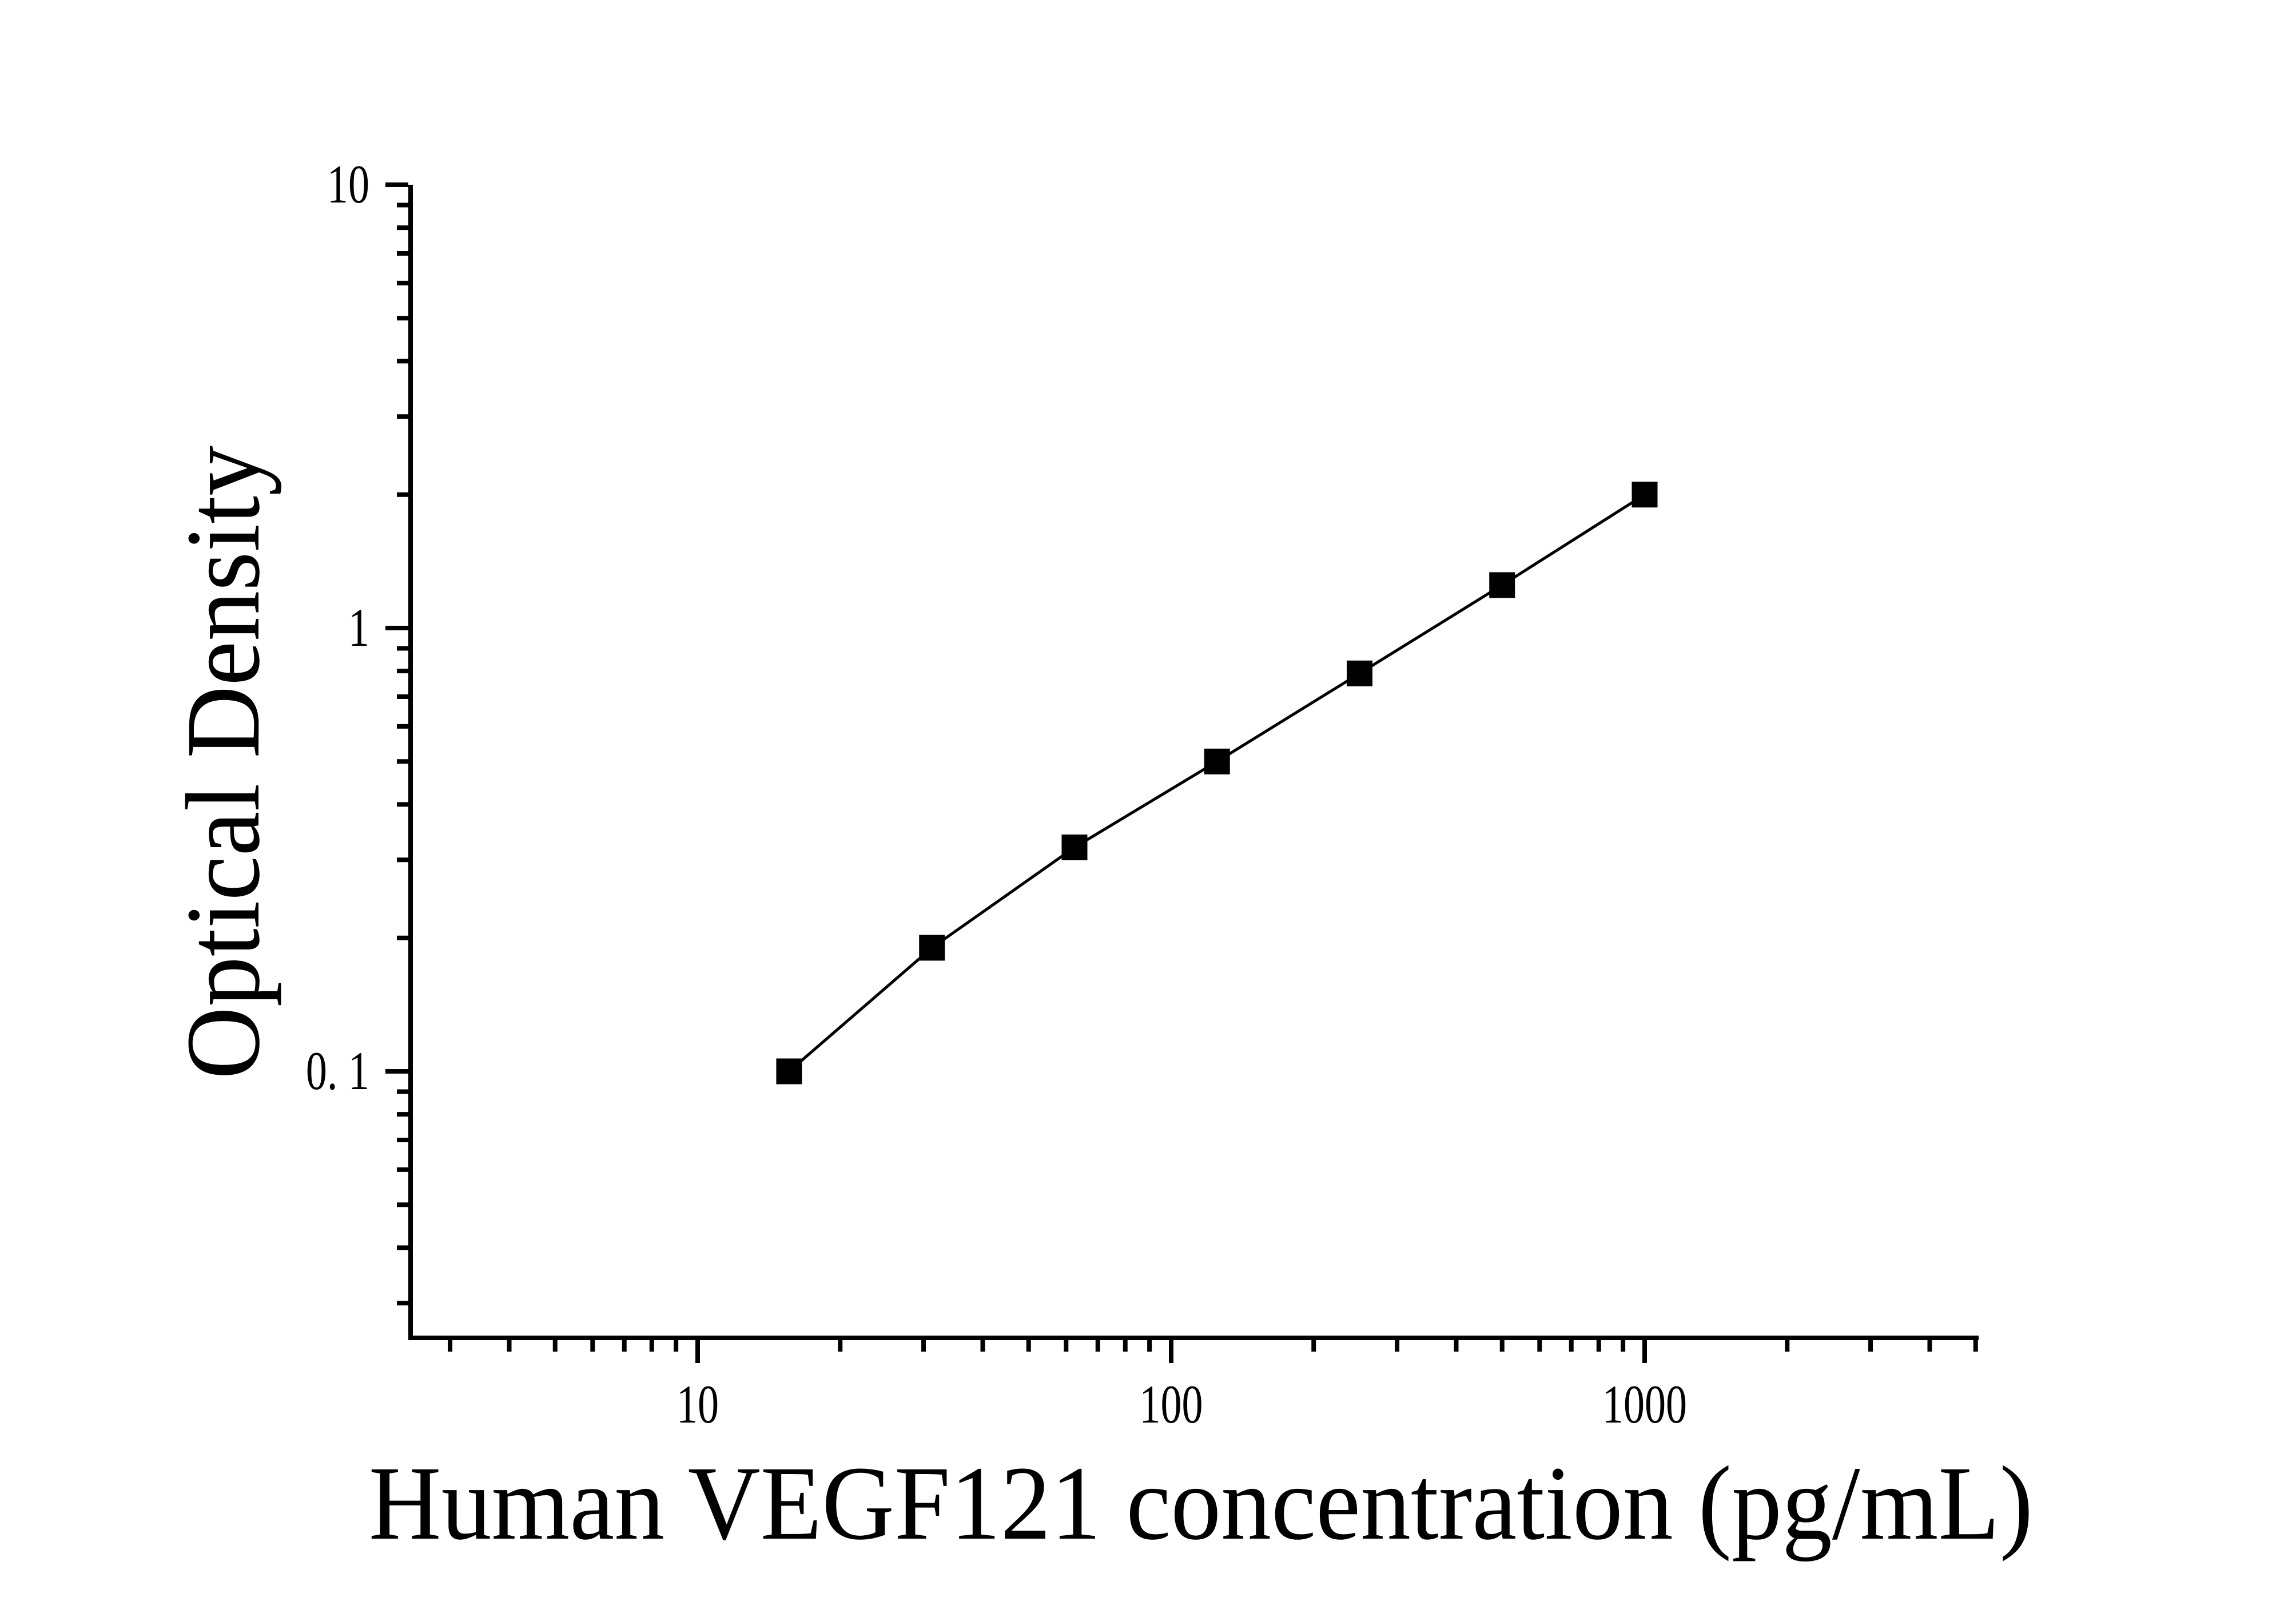  What do you see at coordinates (698, 1404) in the screenshot?
I see `x-tick-label: 10` at bounding box center [698, 1404].